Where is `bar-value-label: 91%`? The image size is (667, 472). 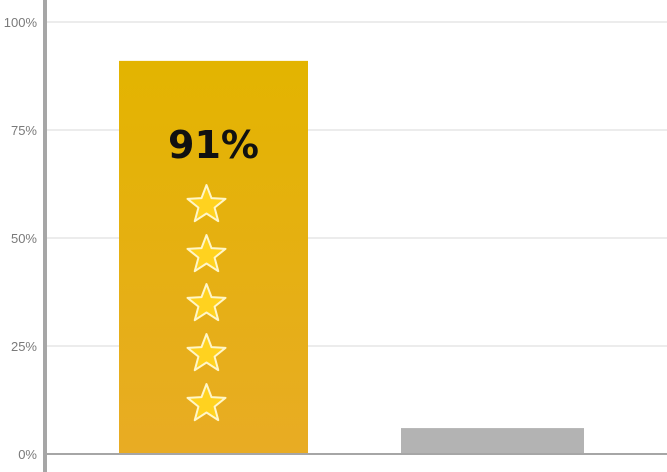 bar-value-label: 91% is located at coordinates (213, 145).